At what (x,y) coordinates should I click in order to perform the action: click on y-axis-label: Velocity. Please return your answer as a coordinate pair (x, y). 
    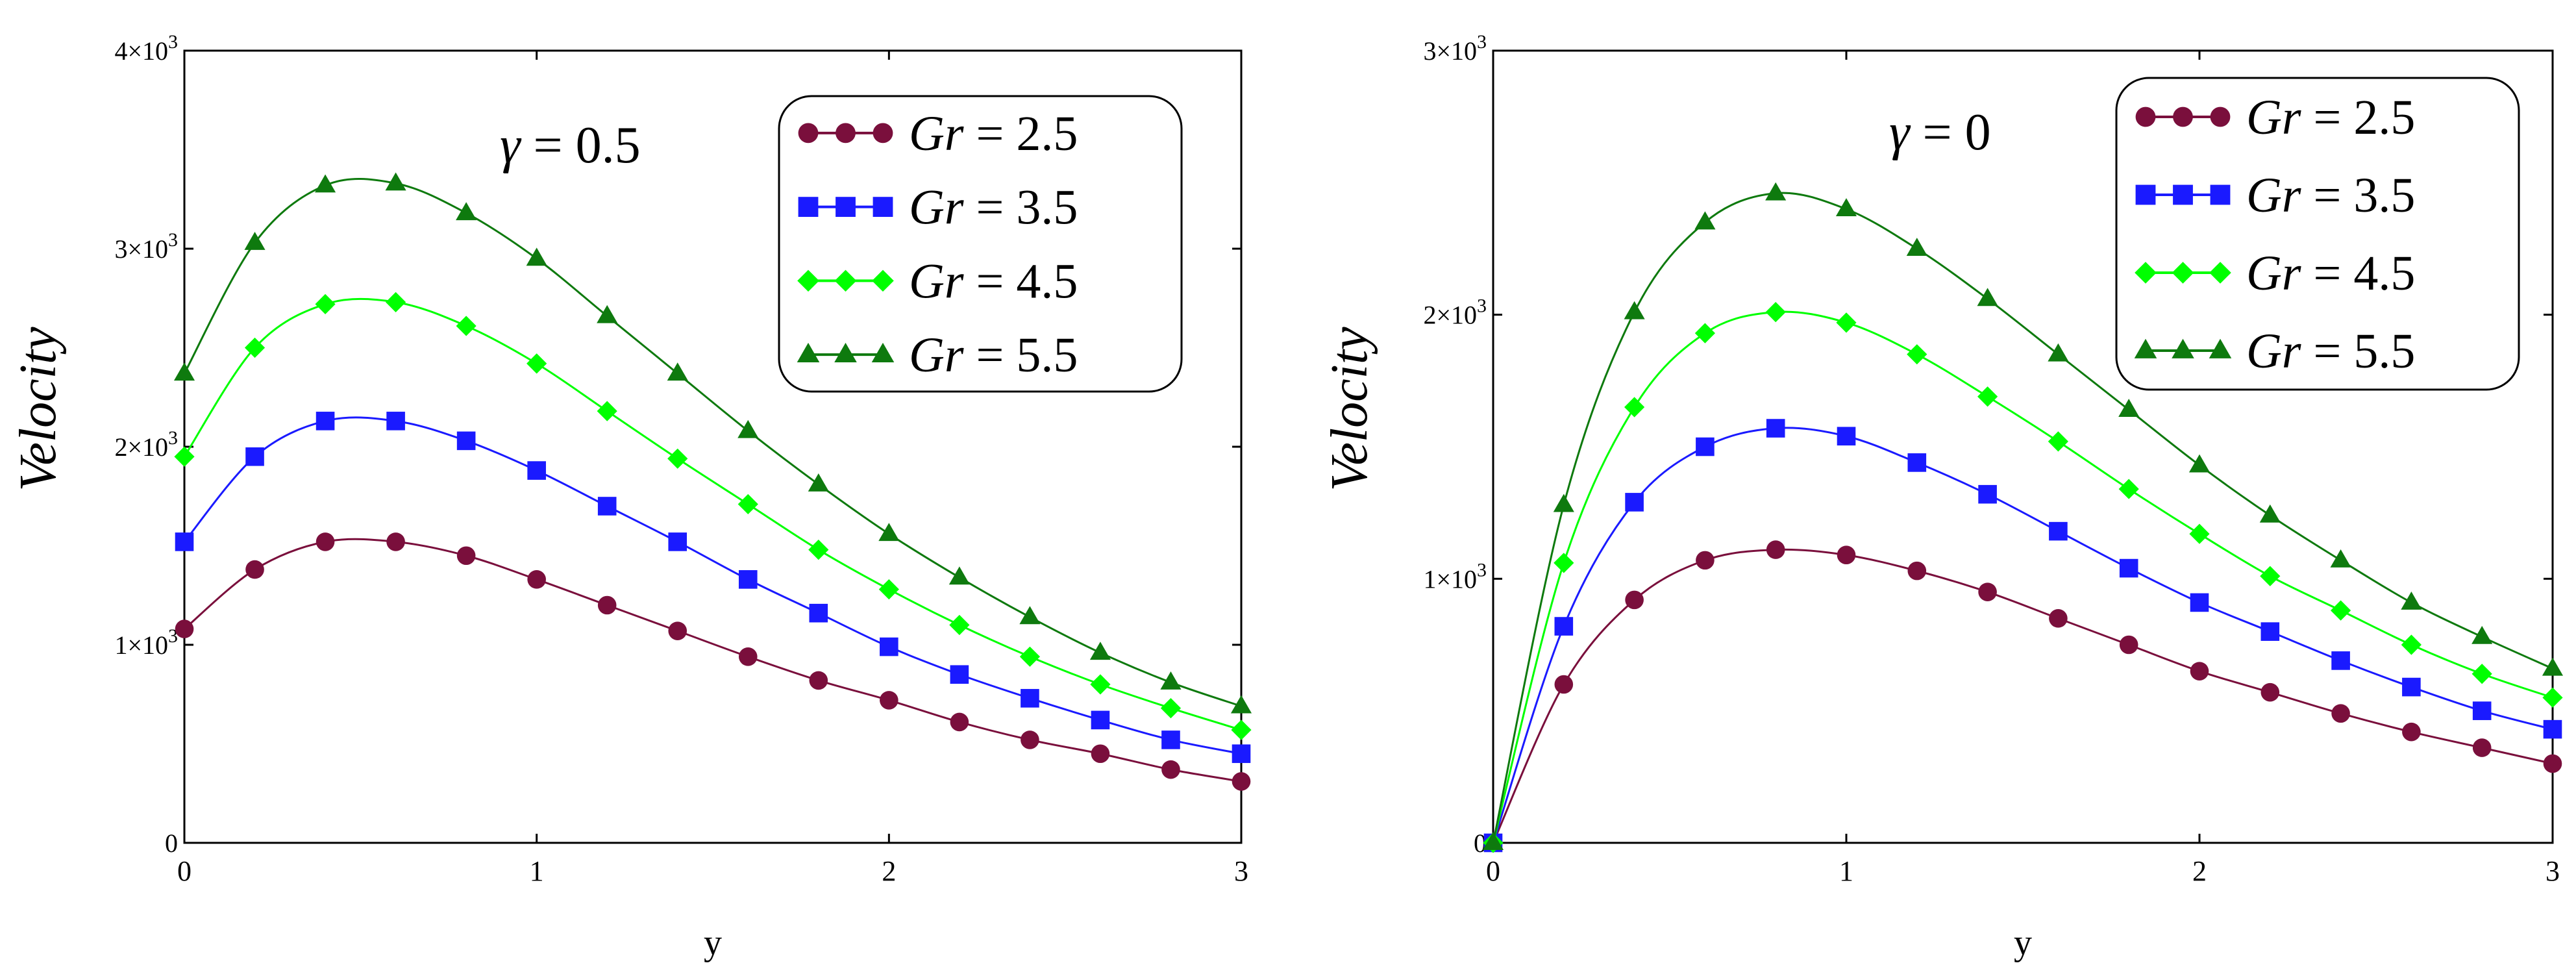
    Looking at the image, I should click on (38, 410).